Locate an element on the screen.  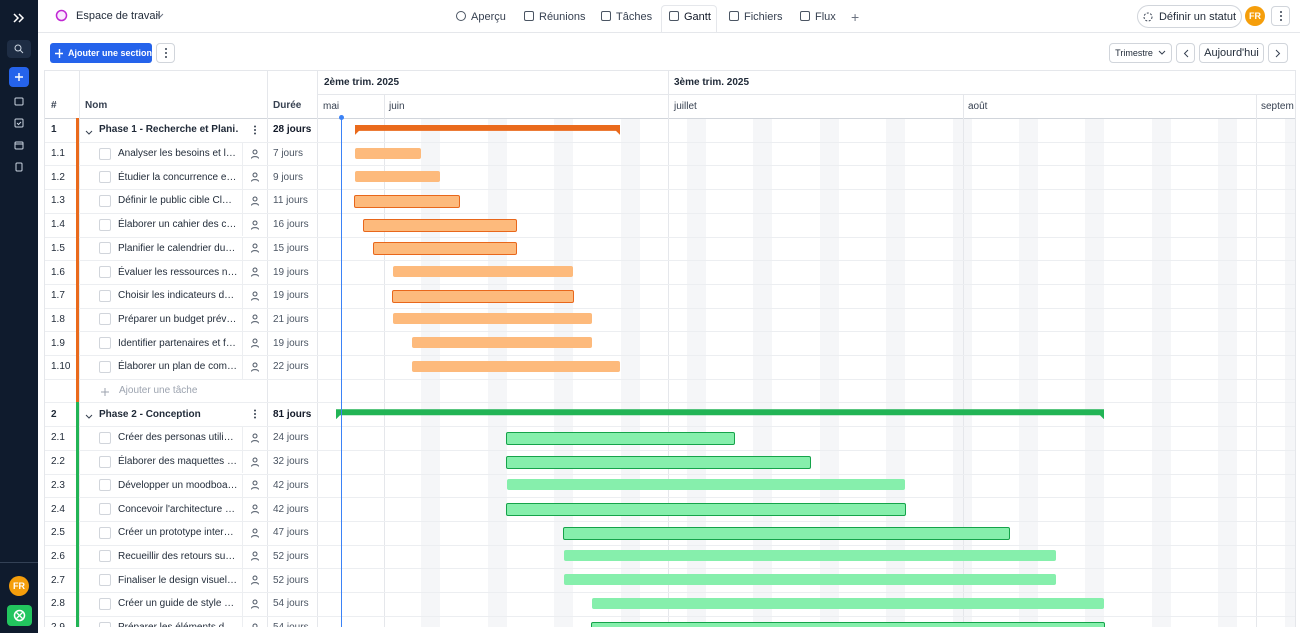
new-icon is located at coordinates (19, 77).